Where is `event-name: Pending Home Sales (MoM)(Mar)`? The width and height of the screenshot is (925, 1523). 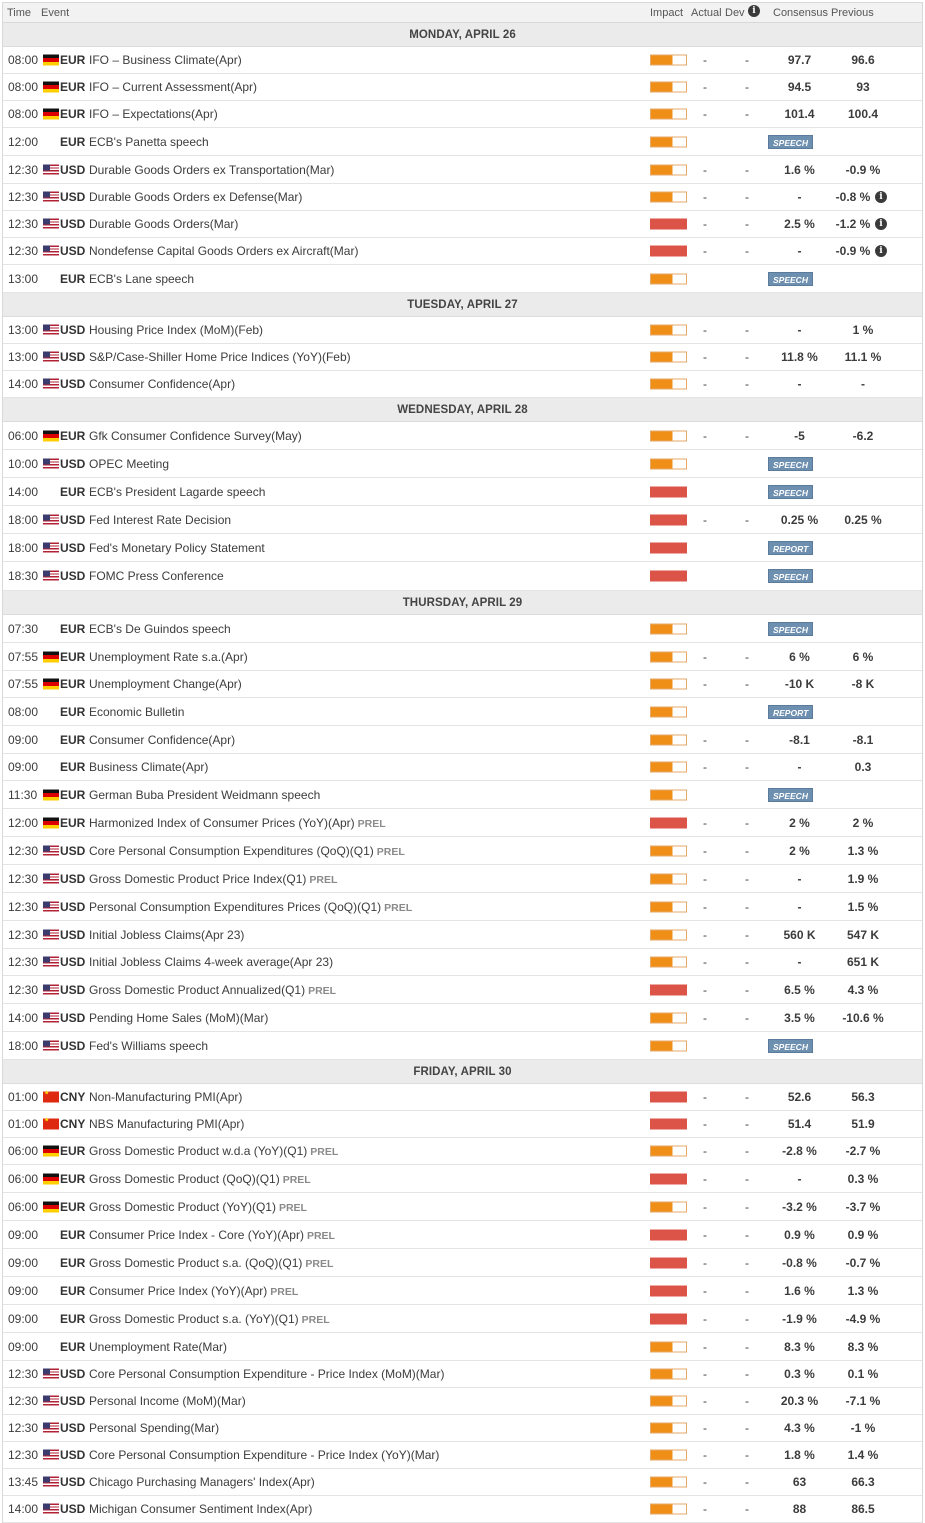
event-name: Pending Home Sales (MoM)(Mar) is located at coordinates (178, 1018).